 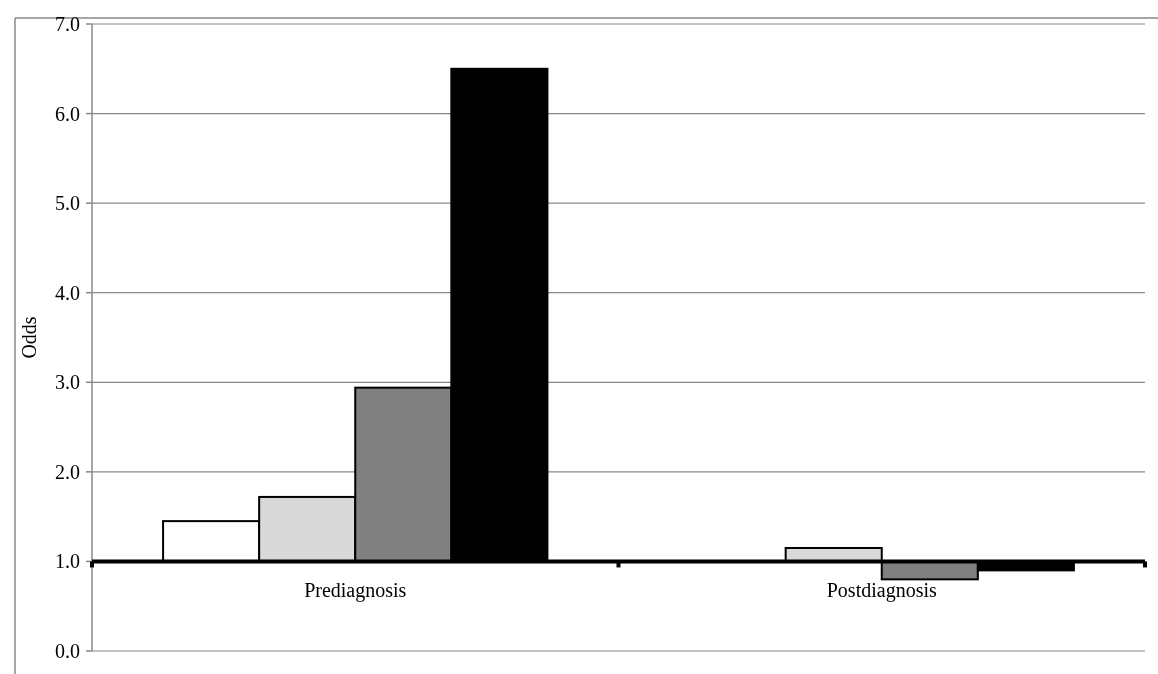 What do you see at coordinates (67, 561) in the screenshot?
I see `y-tick-label: 1.0` at bounding box center [67, 561].